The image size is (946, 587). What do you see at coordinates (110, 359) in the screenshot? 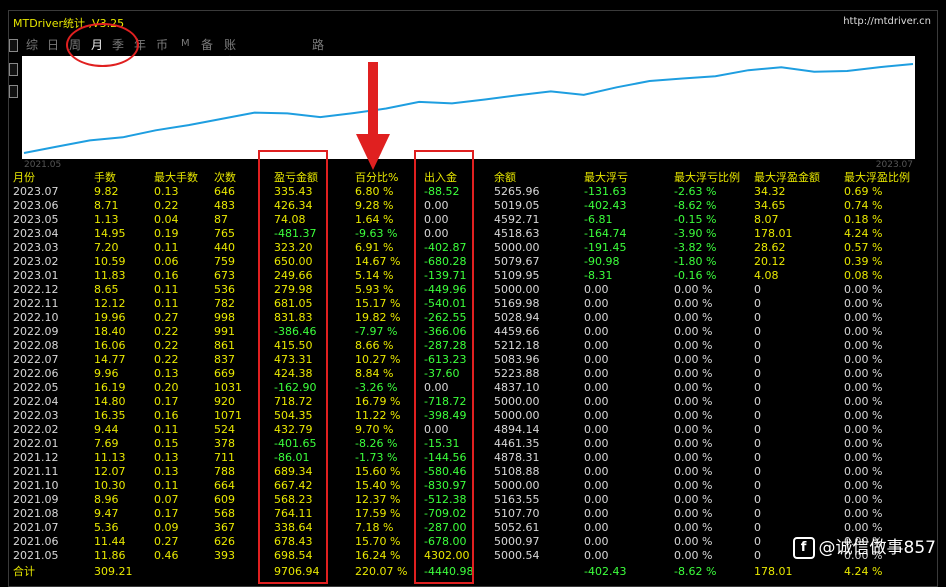
I see `cell-lots: 14.77` at bounding box center [110, 359].